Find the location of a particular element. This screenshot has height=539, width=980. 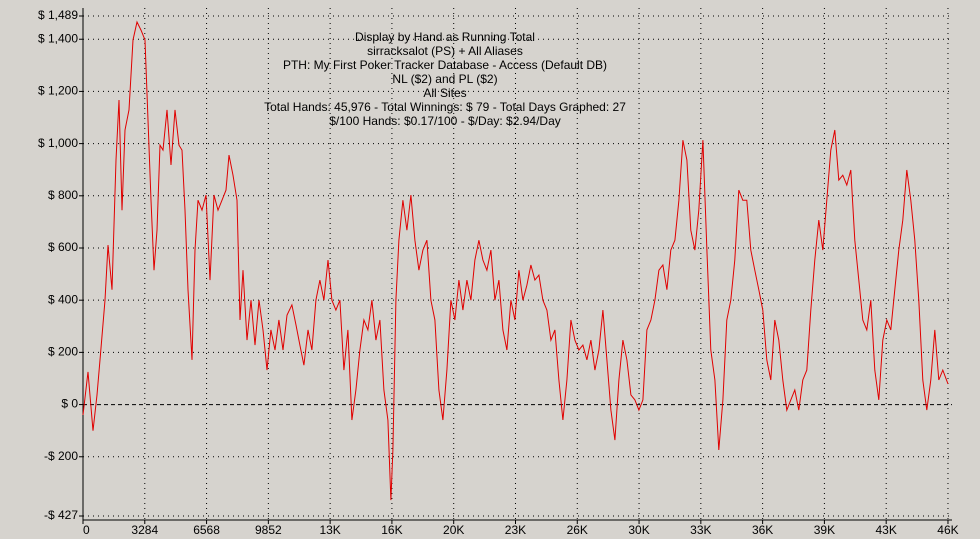

x-tick-label: 0 is located at coordinates (86, 530).